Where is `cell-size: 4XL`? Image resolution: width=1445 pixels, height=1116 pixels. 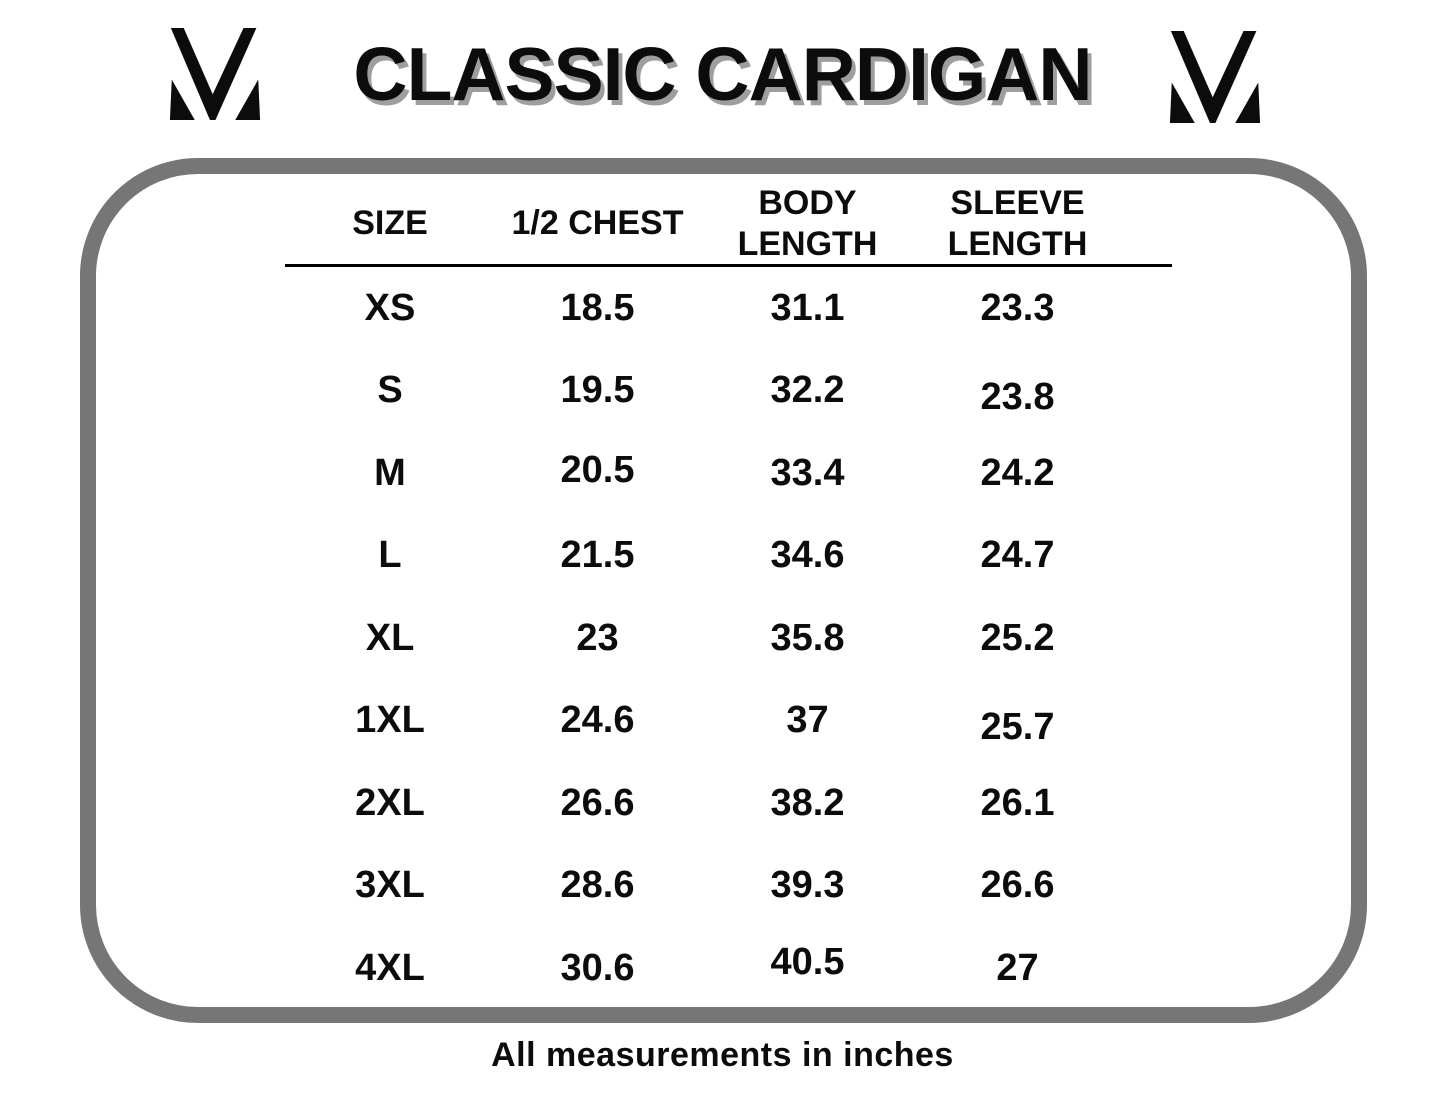 cell-size: 4XL is located at coordinates (390, 967).